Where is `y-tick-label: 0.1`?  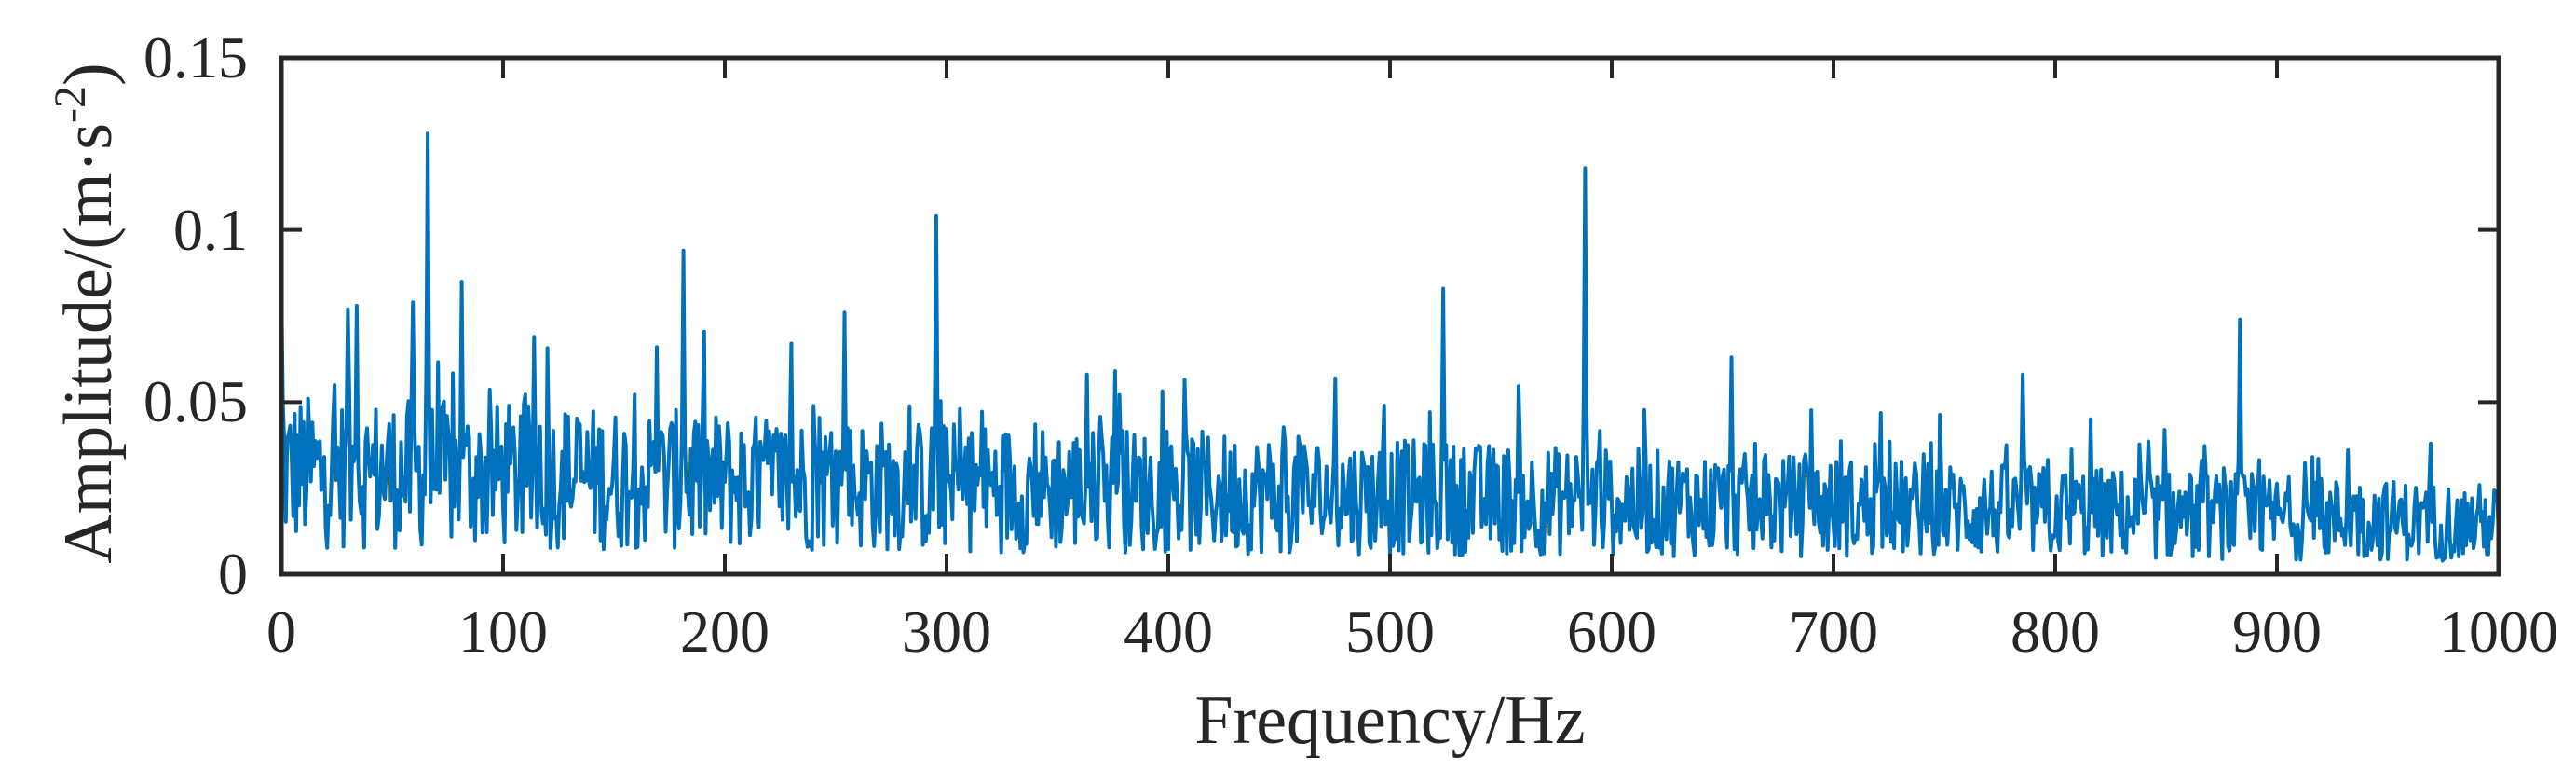 y-tick-label: 0.1 is located at coordinates (210, 229).